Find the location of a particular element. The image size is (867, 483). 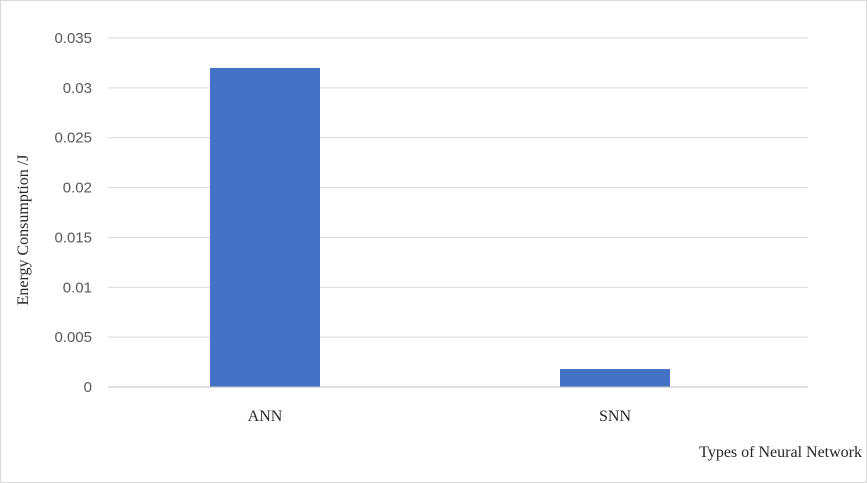

bar-ann is located at coordinates (265, 227).